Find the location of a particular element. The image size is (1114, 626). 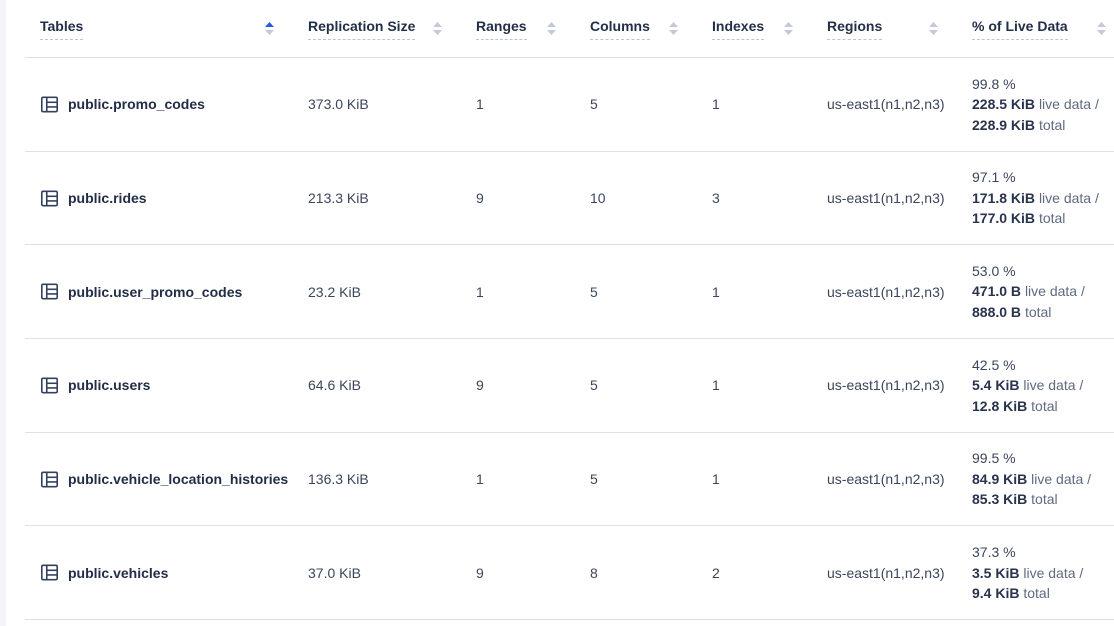

column-header-indexes: Indexes is located at coordinates (769, 28).